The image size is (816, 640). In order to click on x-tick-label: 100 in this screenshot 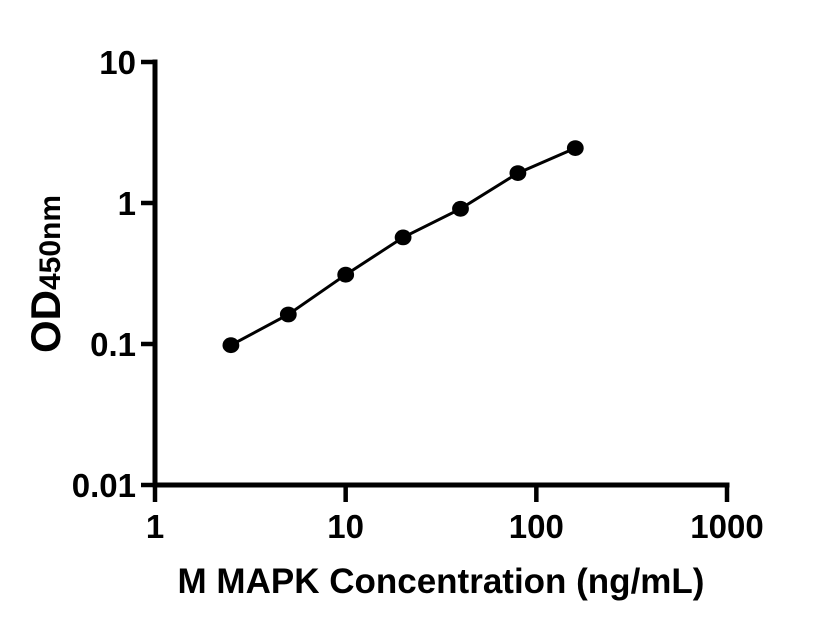, I will do `click(536, 526)`.